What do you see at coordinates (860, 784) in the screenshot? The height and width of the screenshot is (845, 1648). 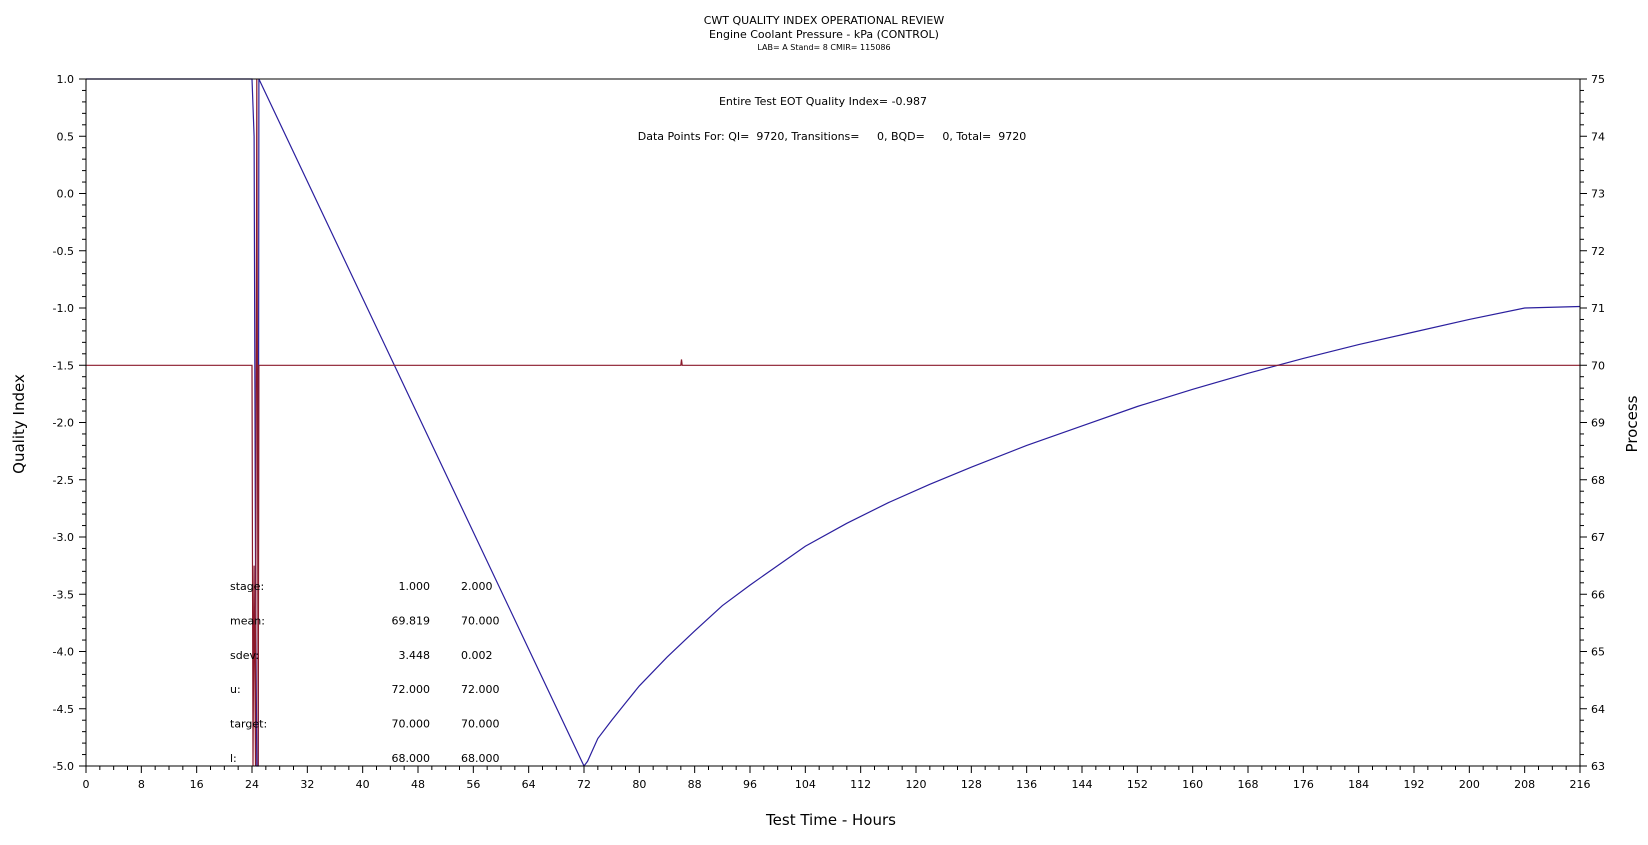 I see `x-tick-label: 112` at bounding box center [860, 784].